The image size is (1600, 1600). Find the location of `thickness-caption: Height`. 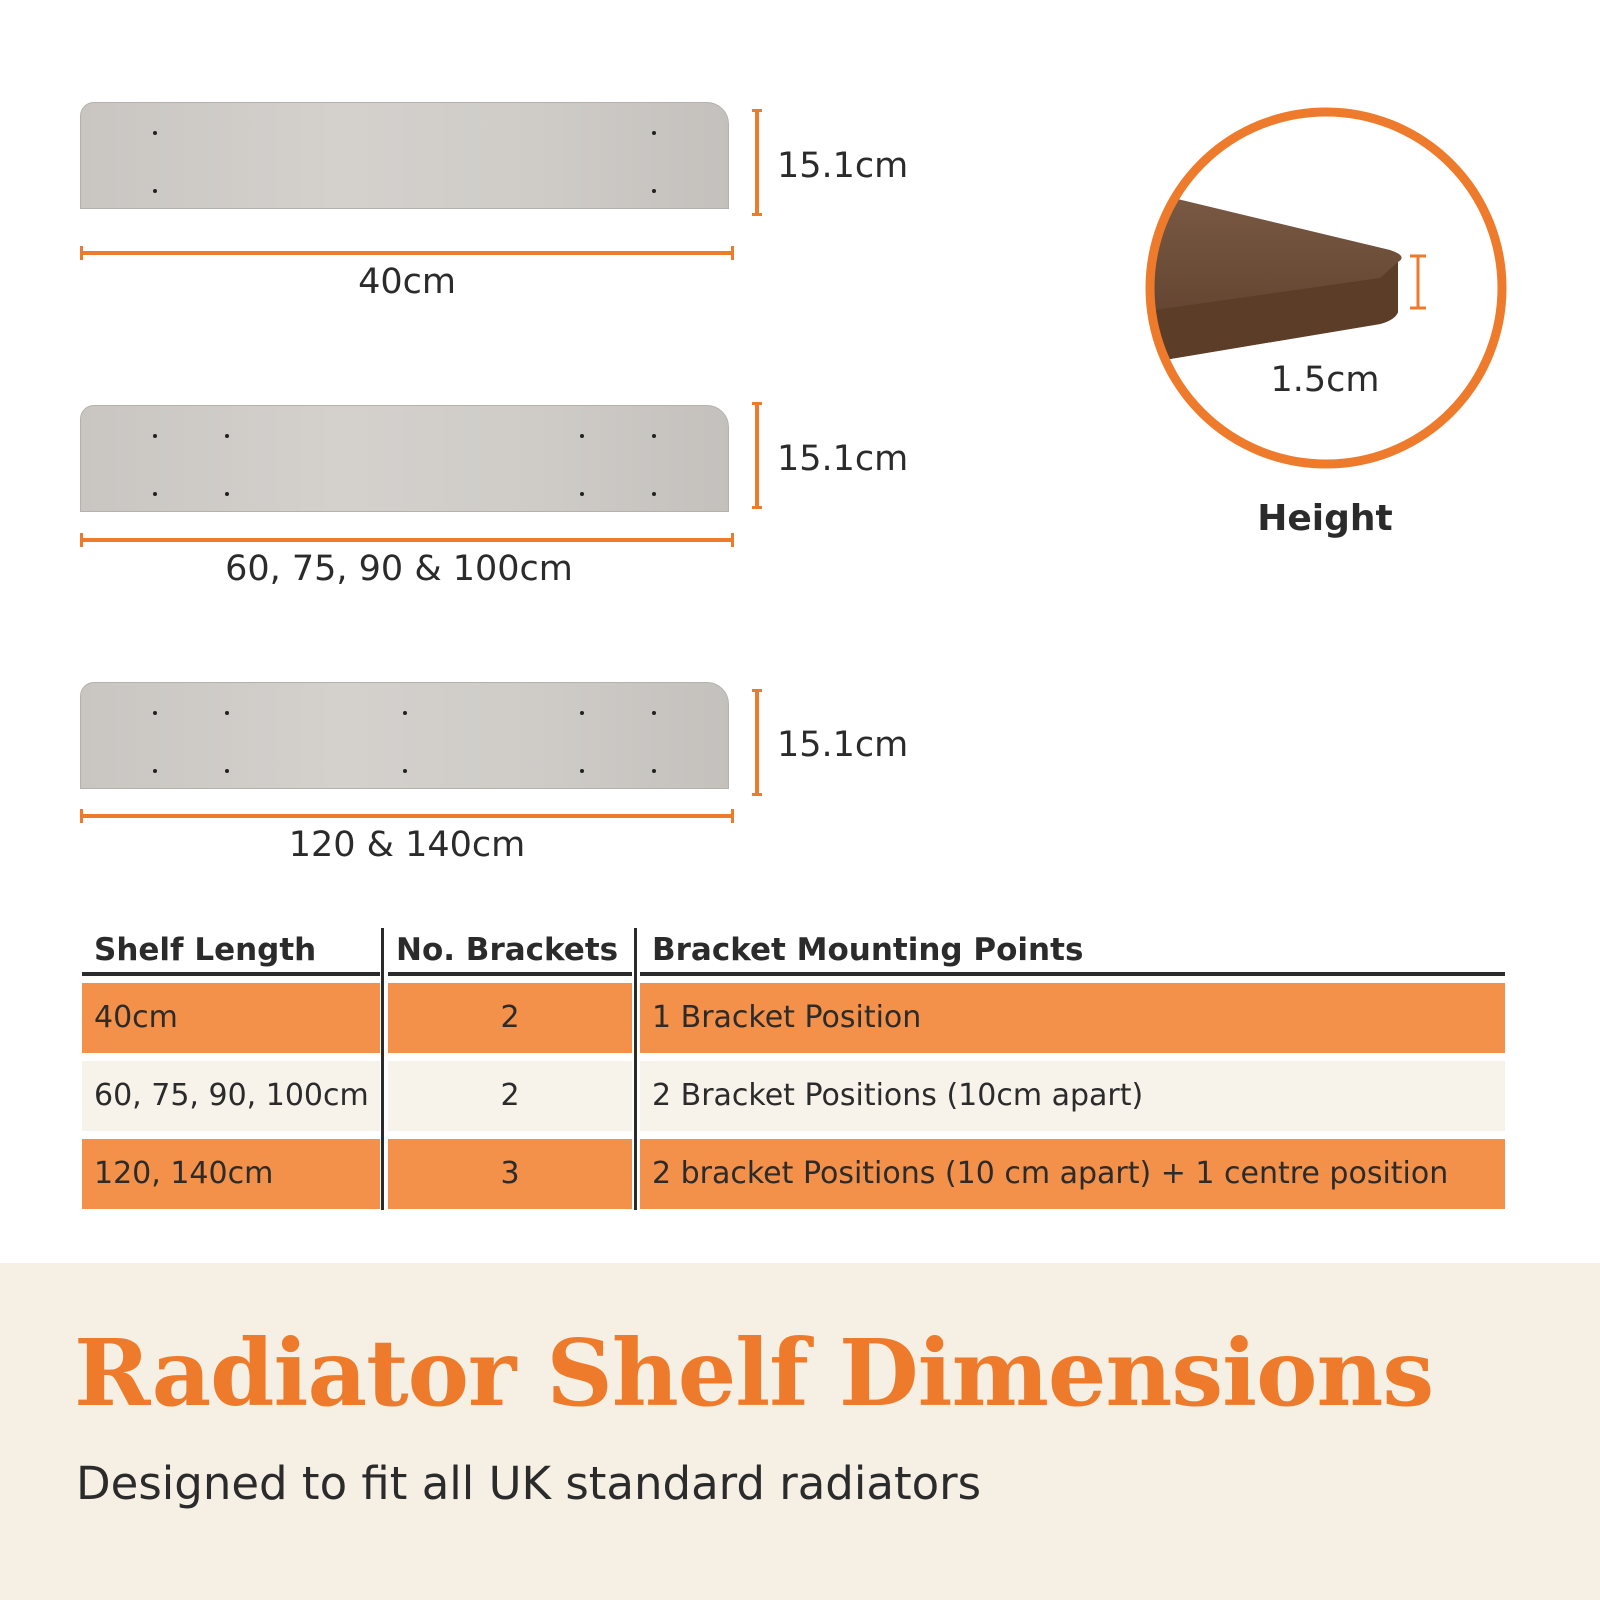

thickness-caption: Height is located at coordinates (1325, 518).